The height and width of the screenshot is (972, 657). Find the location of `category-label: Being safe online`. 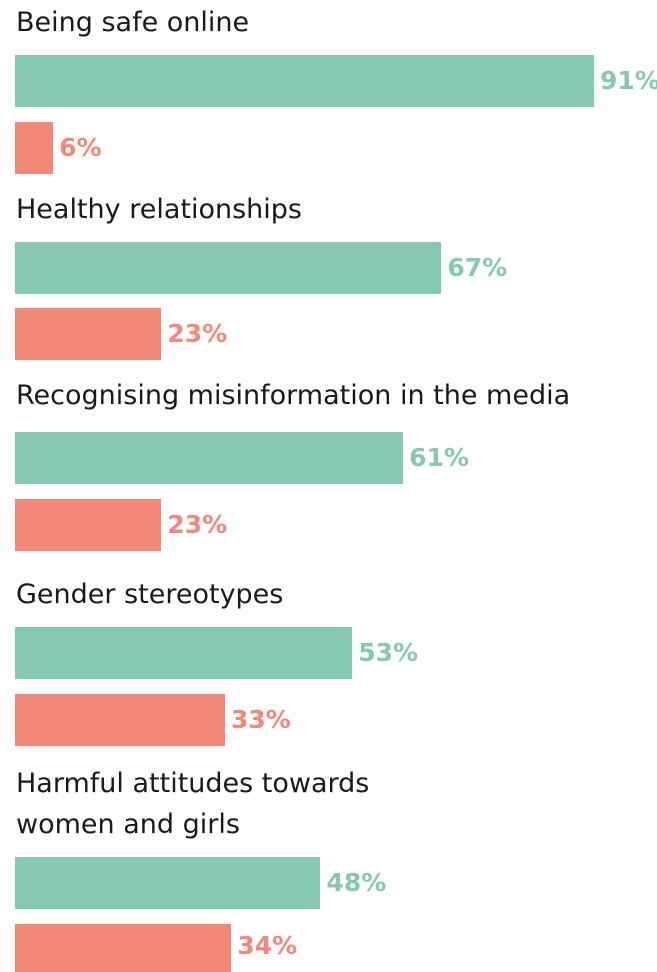

category-label: Being safe online is located at coordinates (133, 22).